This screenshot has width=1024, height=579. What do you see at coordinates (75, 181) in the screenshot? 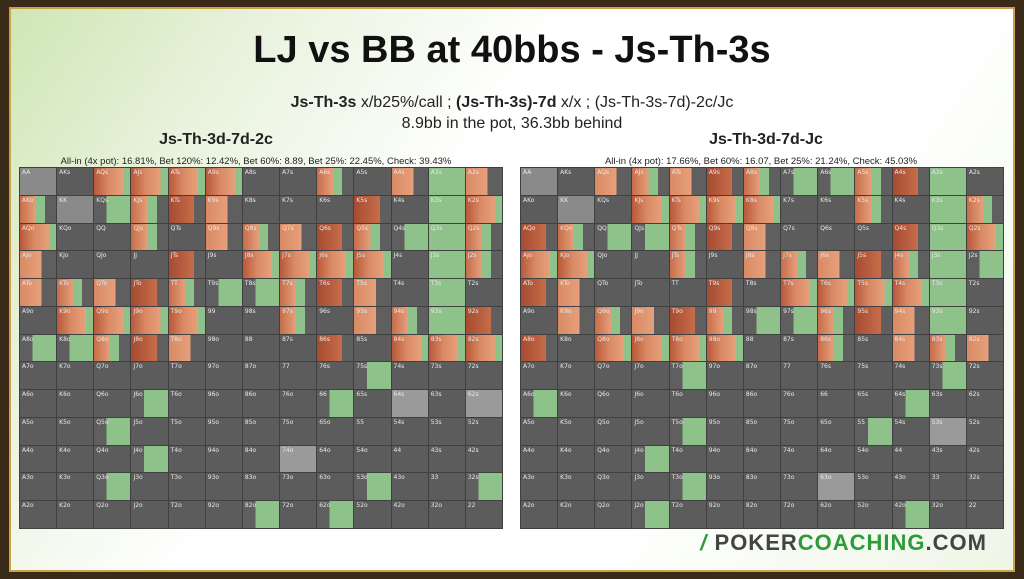
I see `hand-cell: AKs` at bounding box center [75, 181].